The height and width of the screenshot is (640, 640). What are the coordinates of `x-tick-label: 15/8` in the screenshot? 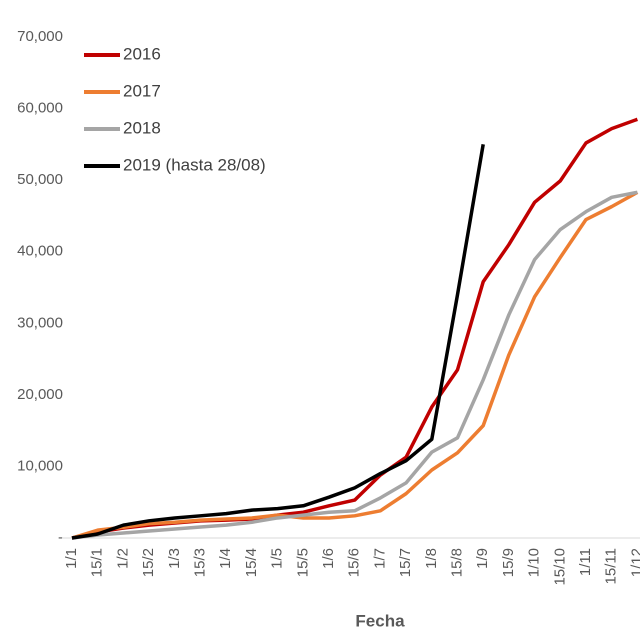 It's located at (456, 562).